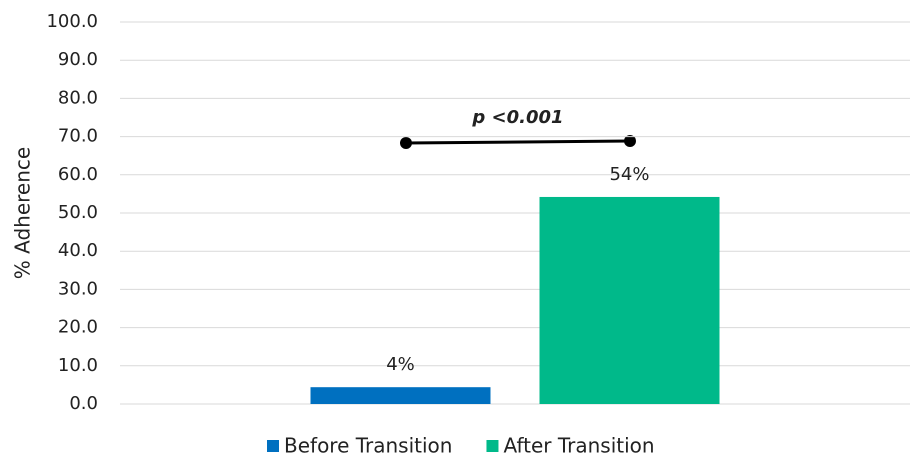 The image size is (912, 458). Describe the element at coordinates (72, 21) in the screenshot. I see `y-tick-label: 100.0` at that location.